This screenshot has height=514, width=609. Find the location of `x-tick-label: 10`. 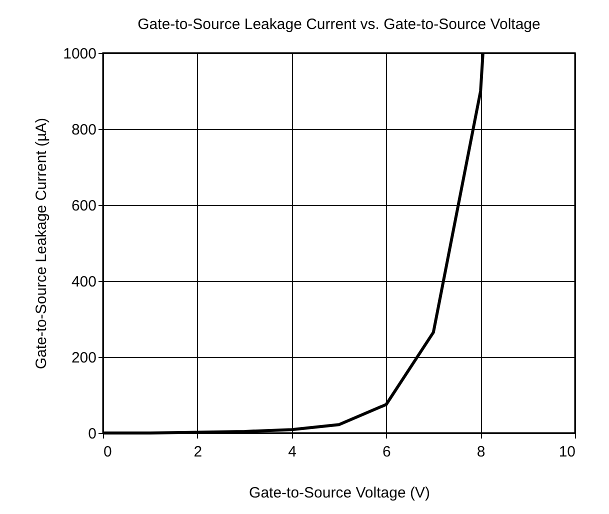

x-tick-label: 10 is located at coordinates (567, 452).